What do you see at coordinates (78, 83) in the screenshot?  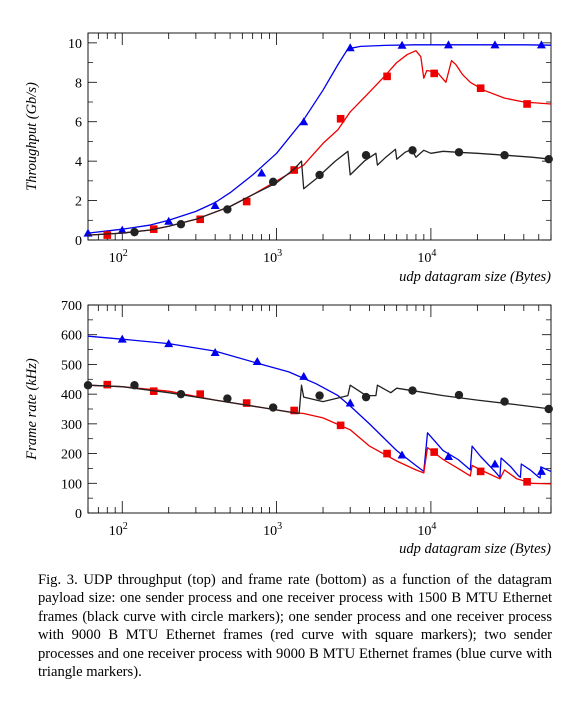 I see `y-tick-label: 8` at bounding box center [78, 83].